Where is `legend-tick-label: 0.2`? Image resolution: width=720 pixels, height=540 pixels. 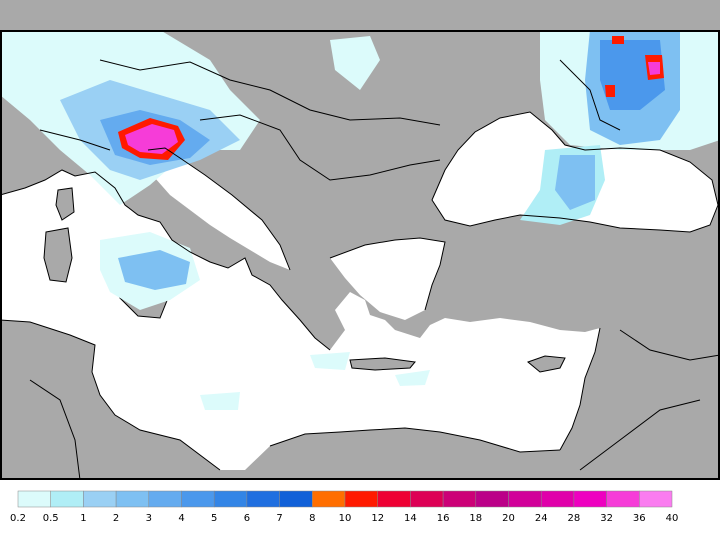 legend-tick-label: 0.2 is located at coordinates (18, 518).